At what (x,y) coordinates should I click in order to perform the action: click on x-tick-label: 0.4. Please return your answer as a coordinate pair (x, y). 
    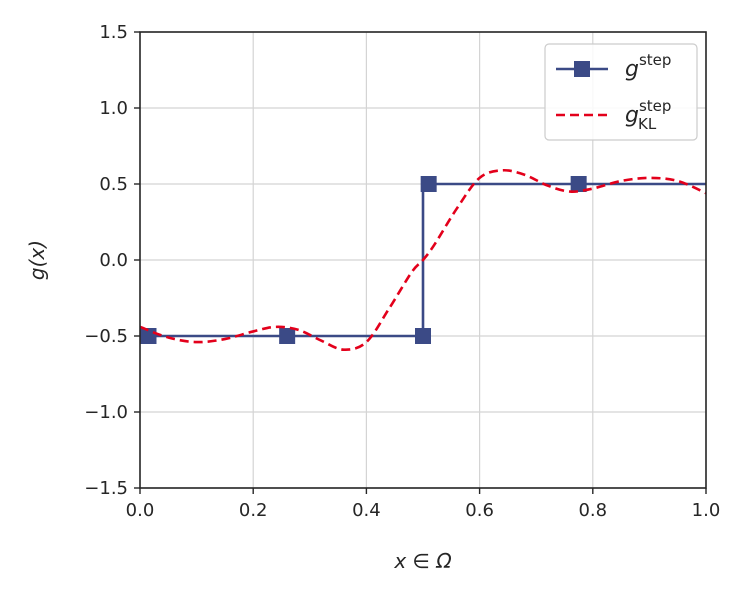
    Looking at the image, I should click on (366, 510).